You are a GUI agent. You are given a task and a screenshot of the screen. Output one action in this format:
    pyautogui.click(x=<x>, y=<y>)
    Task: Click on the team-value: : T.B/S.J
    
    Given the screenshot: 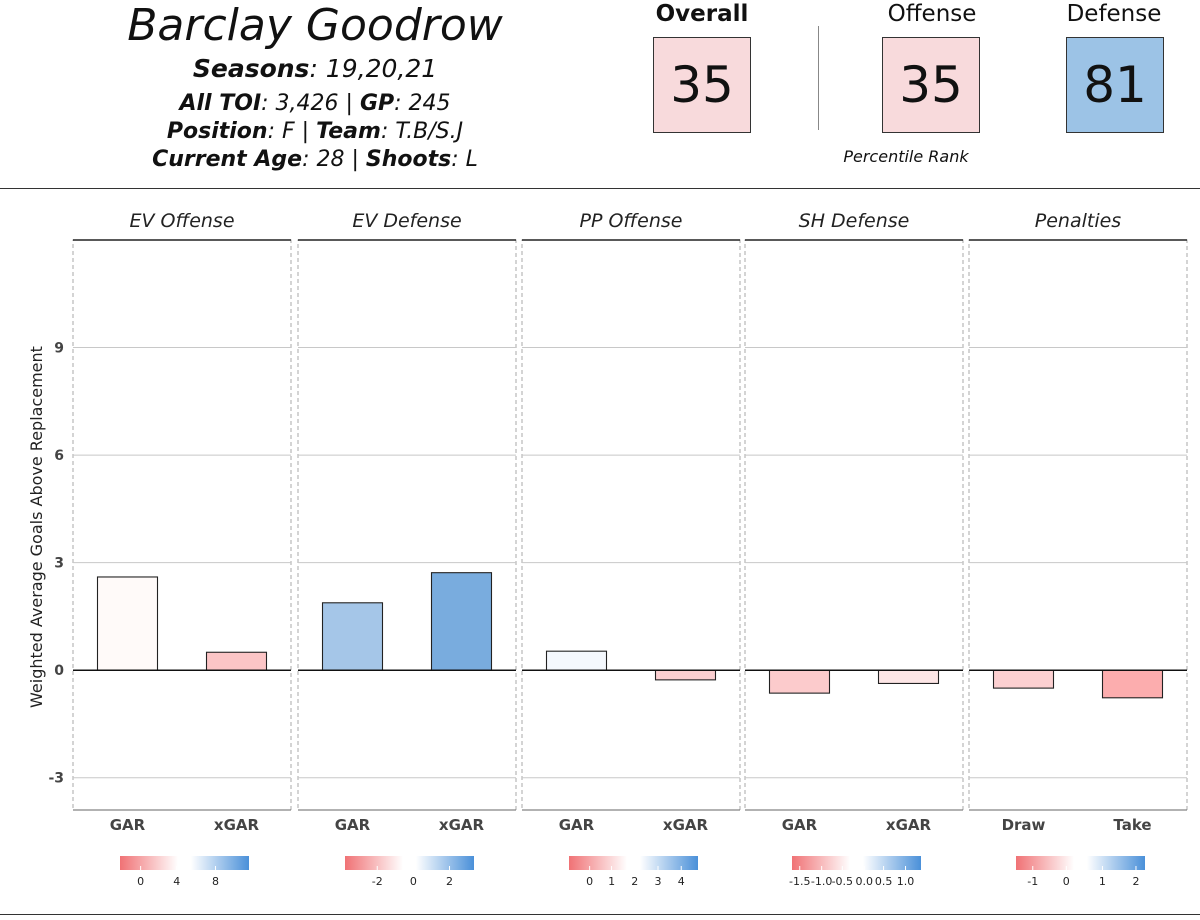 What is the action you would take?
    pyautogui.click(x=422, y=131)
    